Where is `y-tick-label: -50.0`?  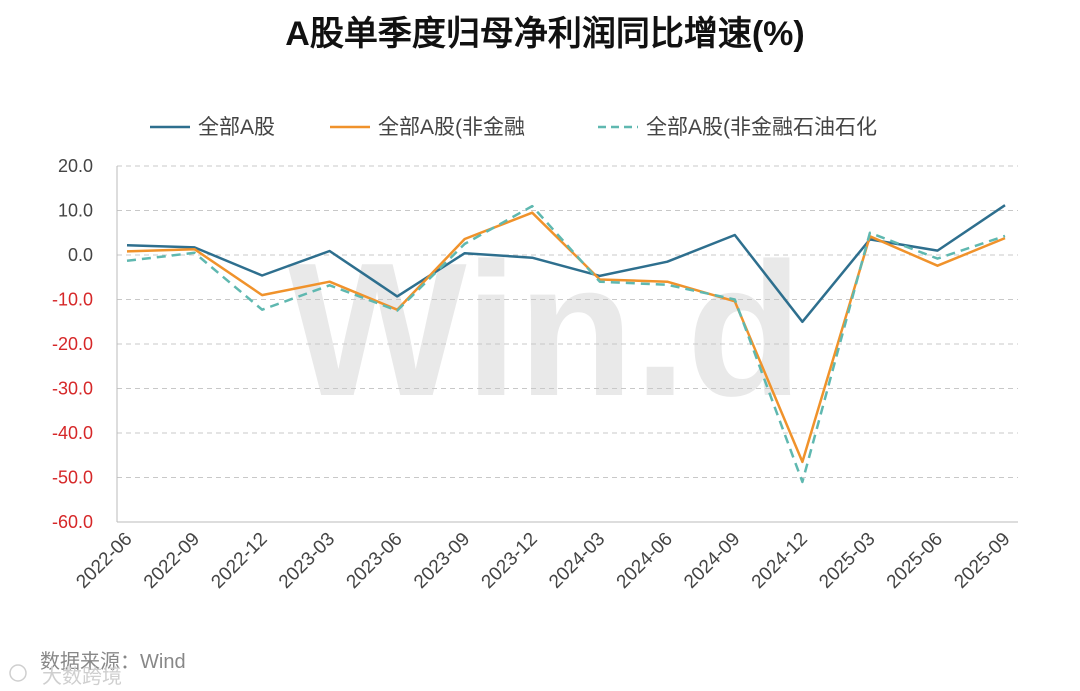
y-tick-label: -50.0 is located at coordinates (72, 478).